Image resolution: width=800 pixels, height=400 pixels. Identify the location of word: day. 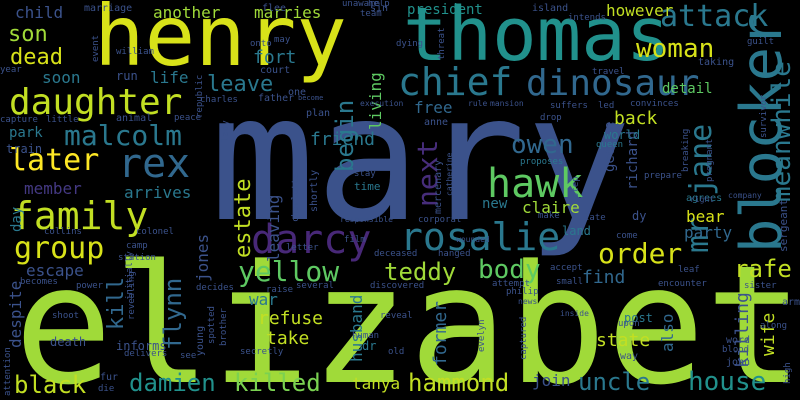
(17, 219).